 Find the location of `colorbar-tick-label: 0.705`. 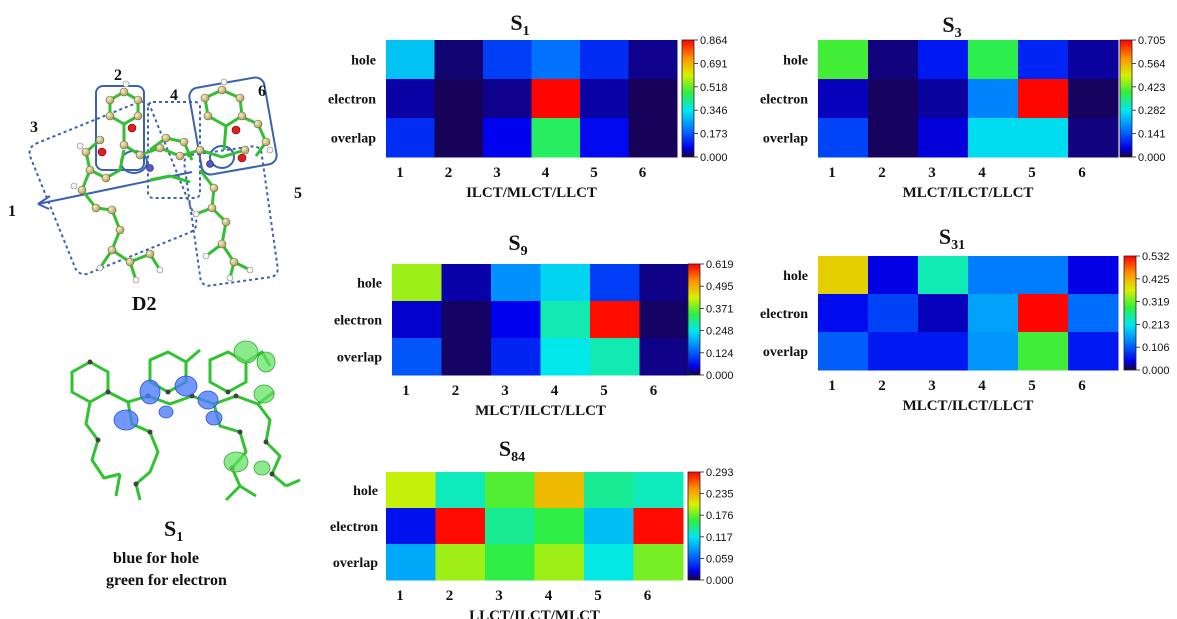

colorbar-tick-label: 0.705 is located at coordinates (1152, 41).